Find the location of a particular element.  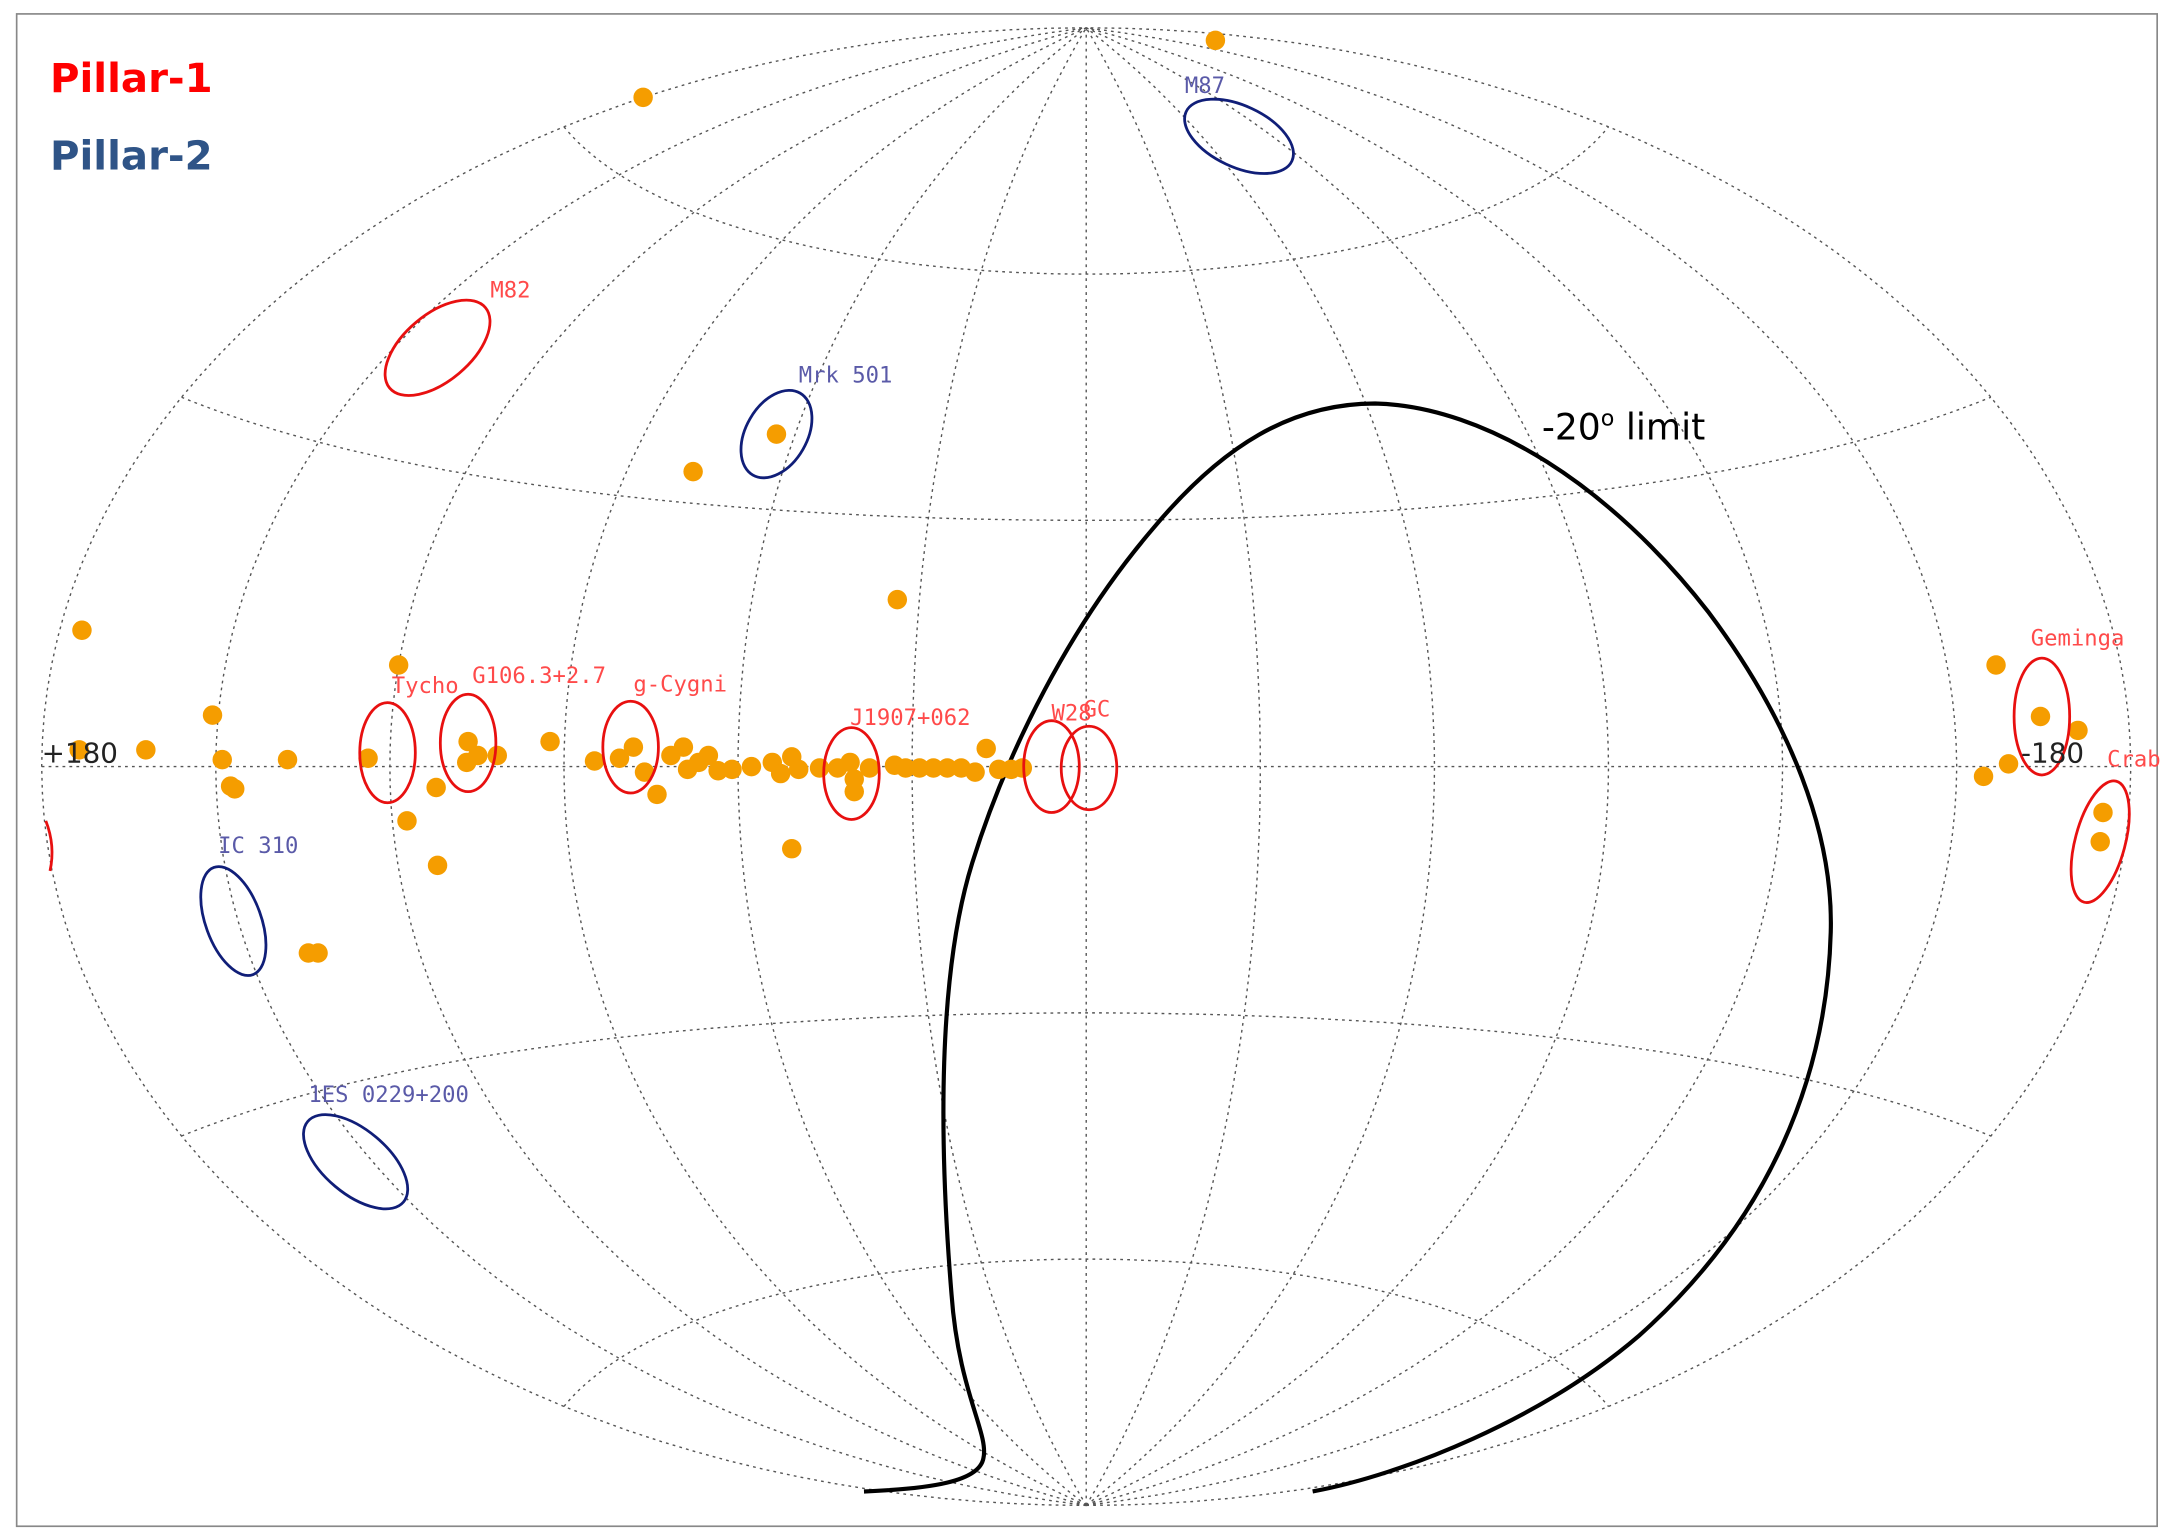

source-label: Mrk 501 is located at coordinates (846, 376).